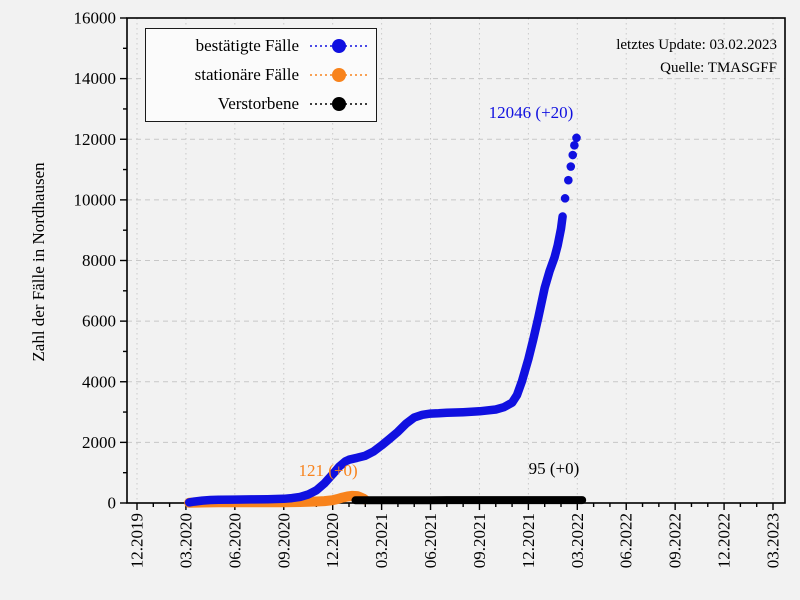 This screenshot has height=600, width=800. I want to click on x-tick-label: 03.2021, so click(381, 540).